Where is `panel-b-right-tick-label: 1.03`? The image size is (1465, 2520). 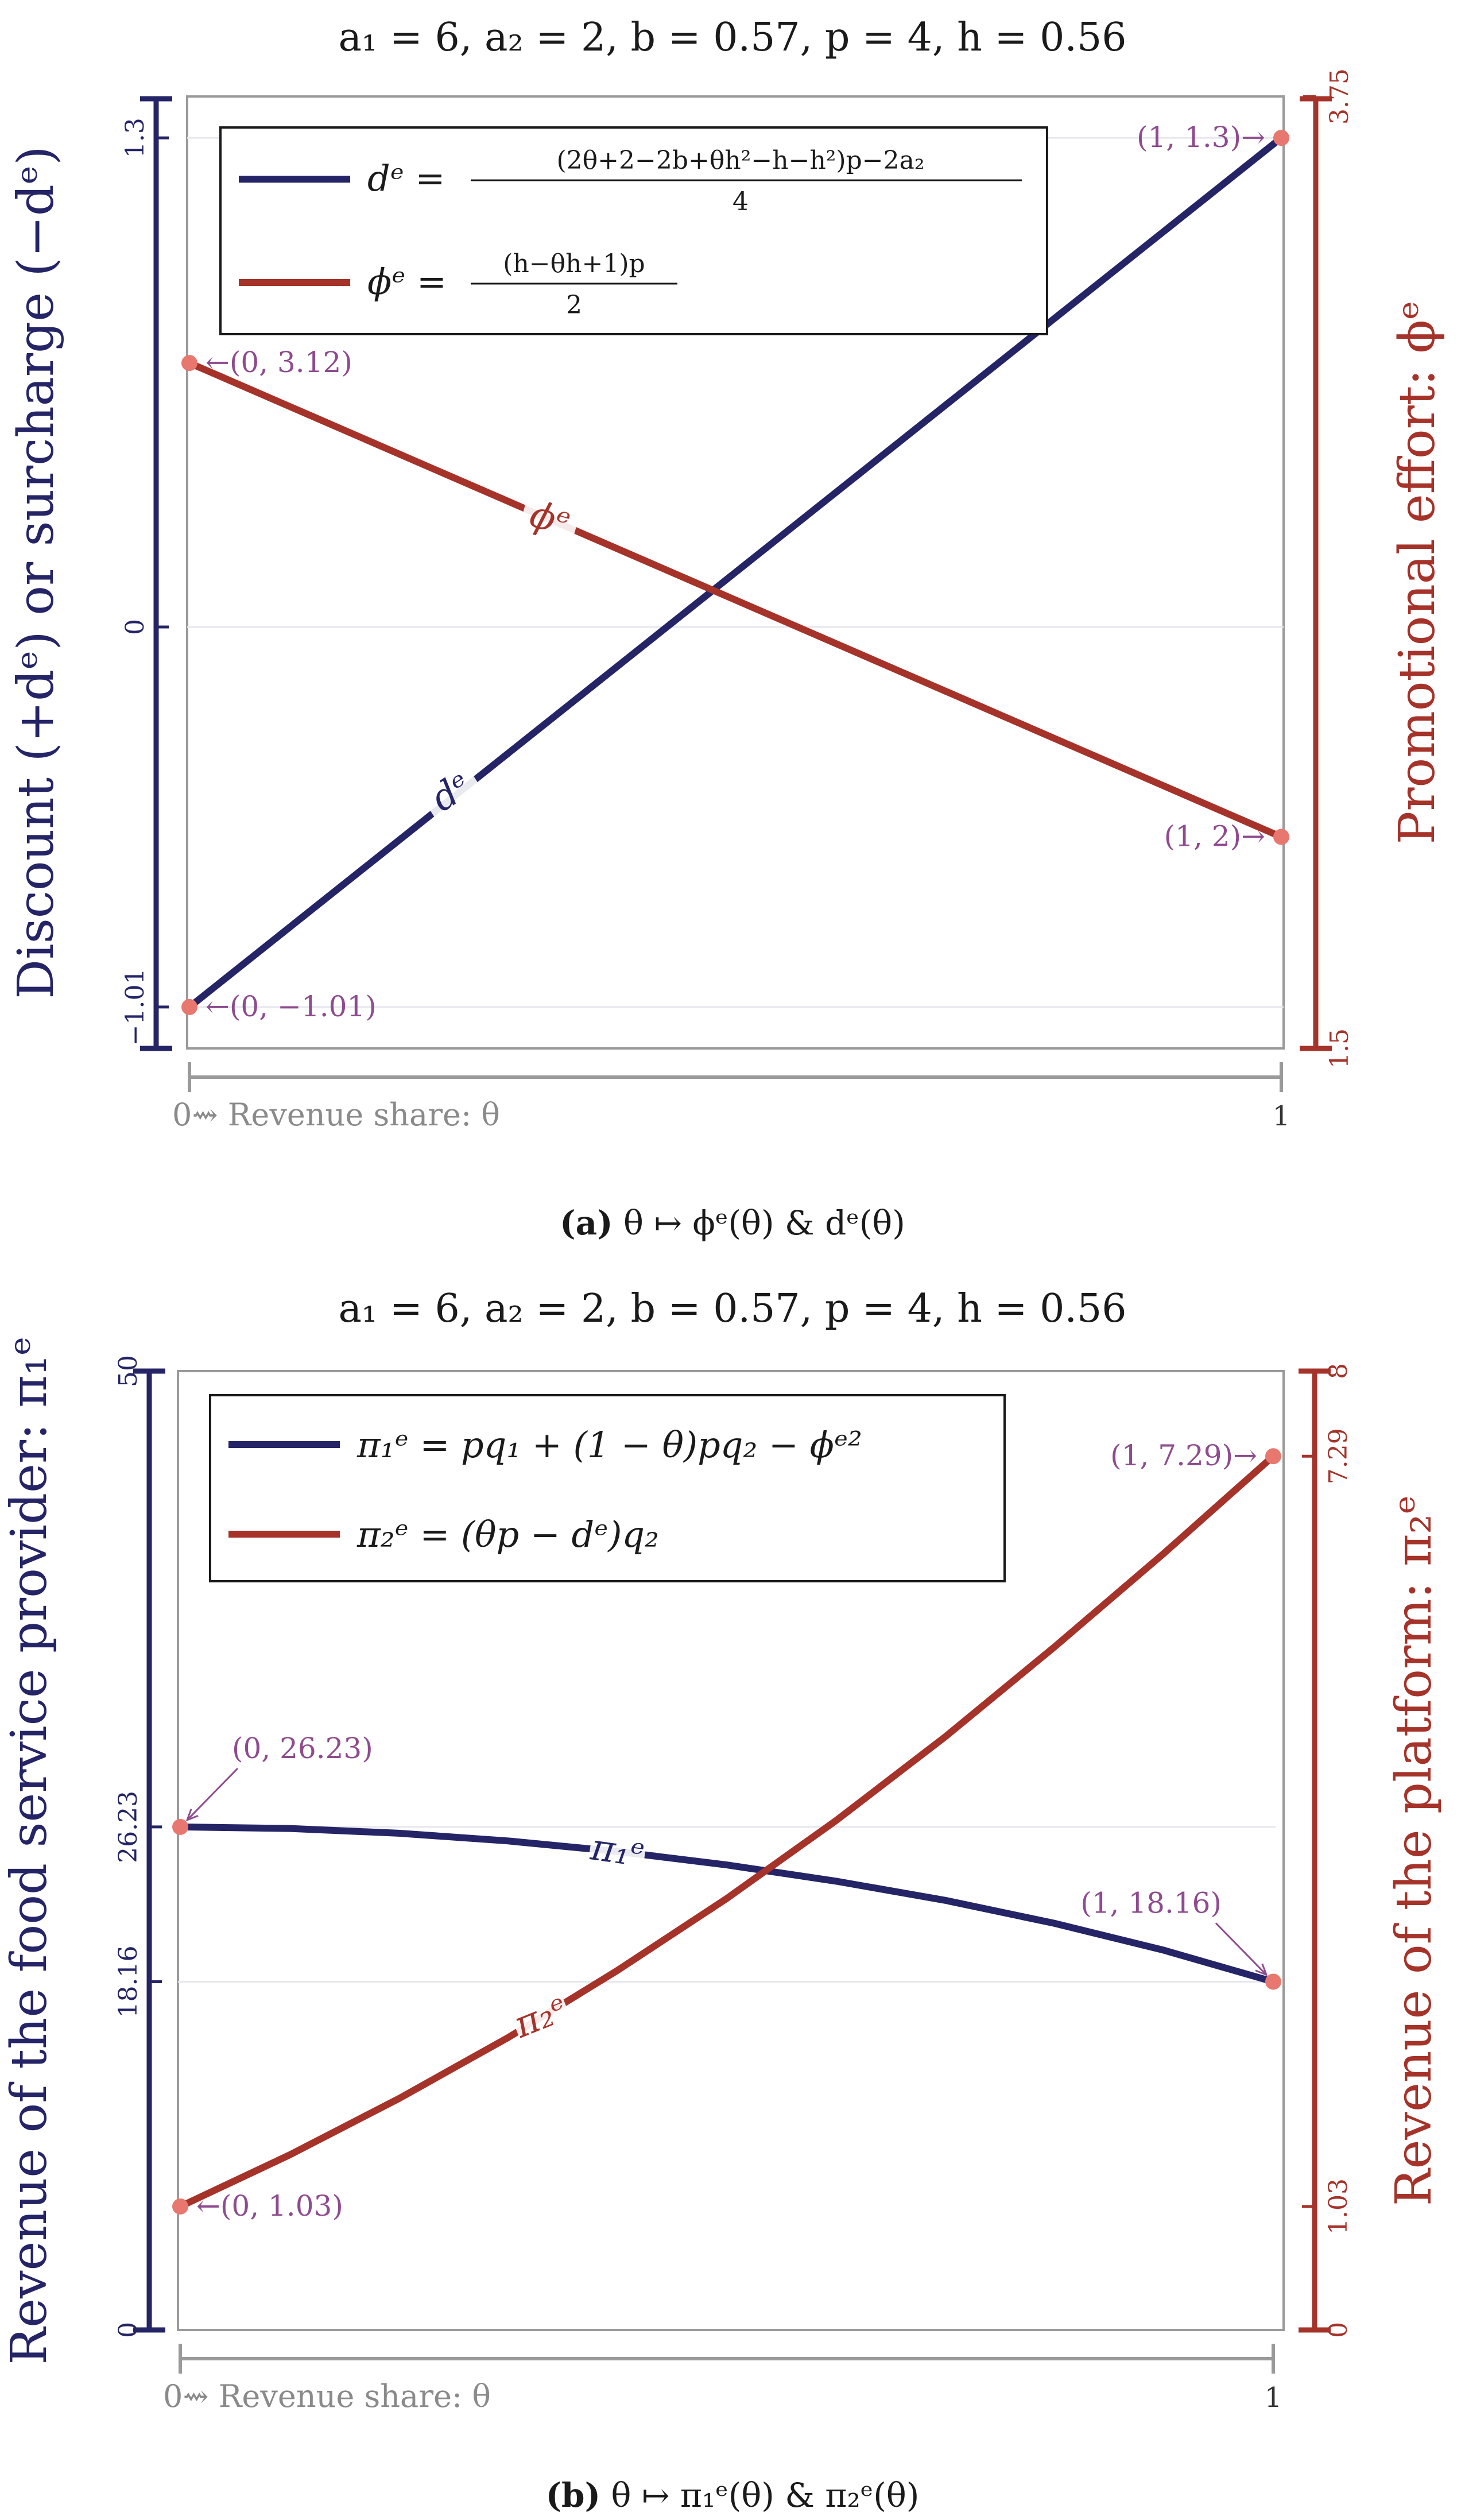
panel-b-right-tick-label: 1.03 is located at coordinates (1339, 2206).